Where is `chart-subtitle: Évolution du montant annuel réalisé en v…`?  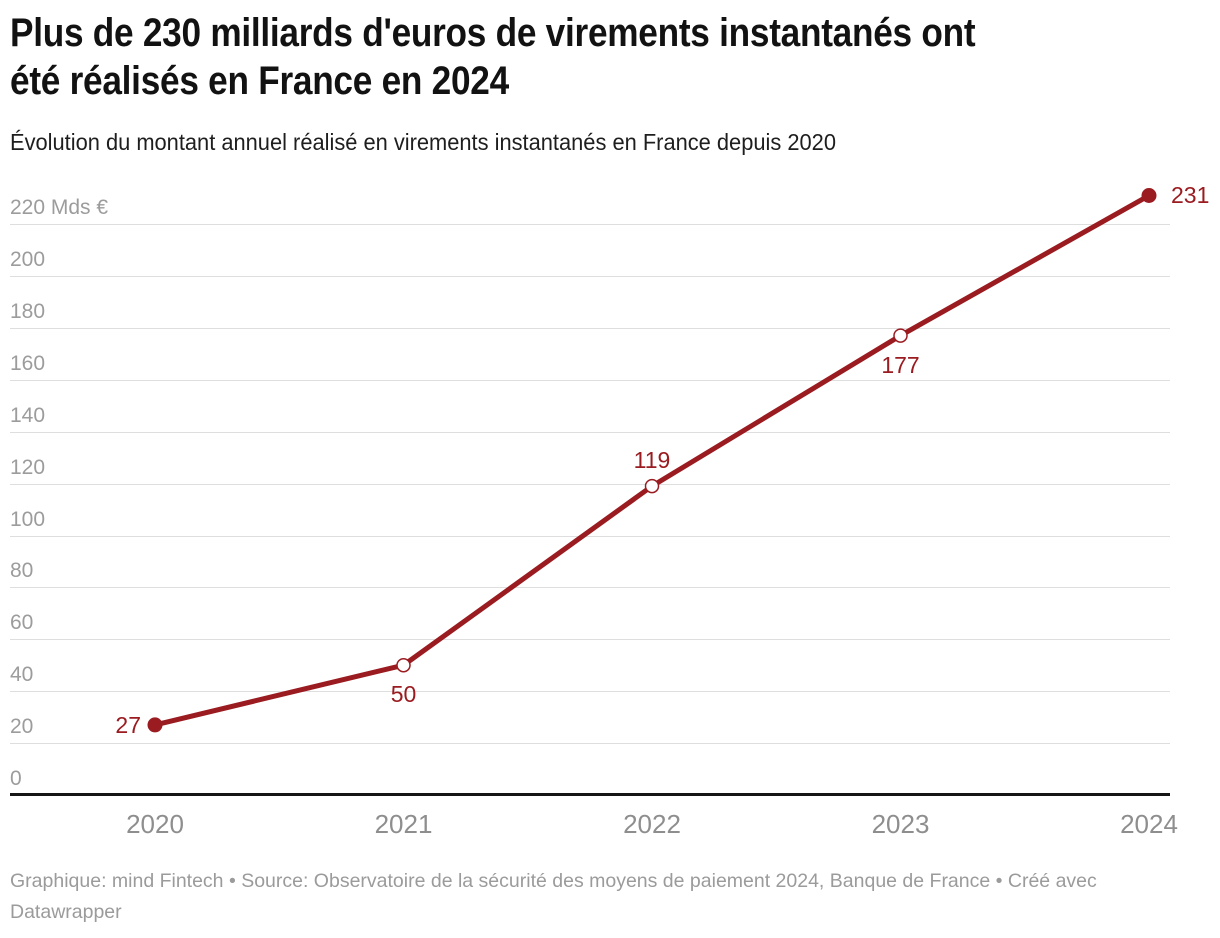
chart-subtitle: Évolution du montant annuel réalisé en v… is located at coordinates (423, 142).